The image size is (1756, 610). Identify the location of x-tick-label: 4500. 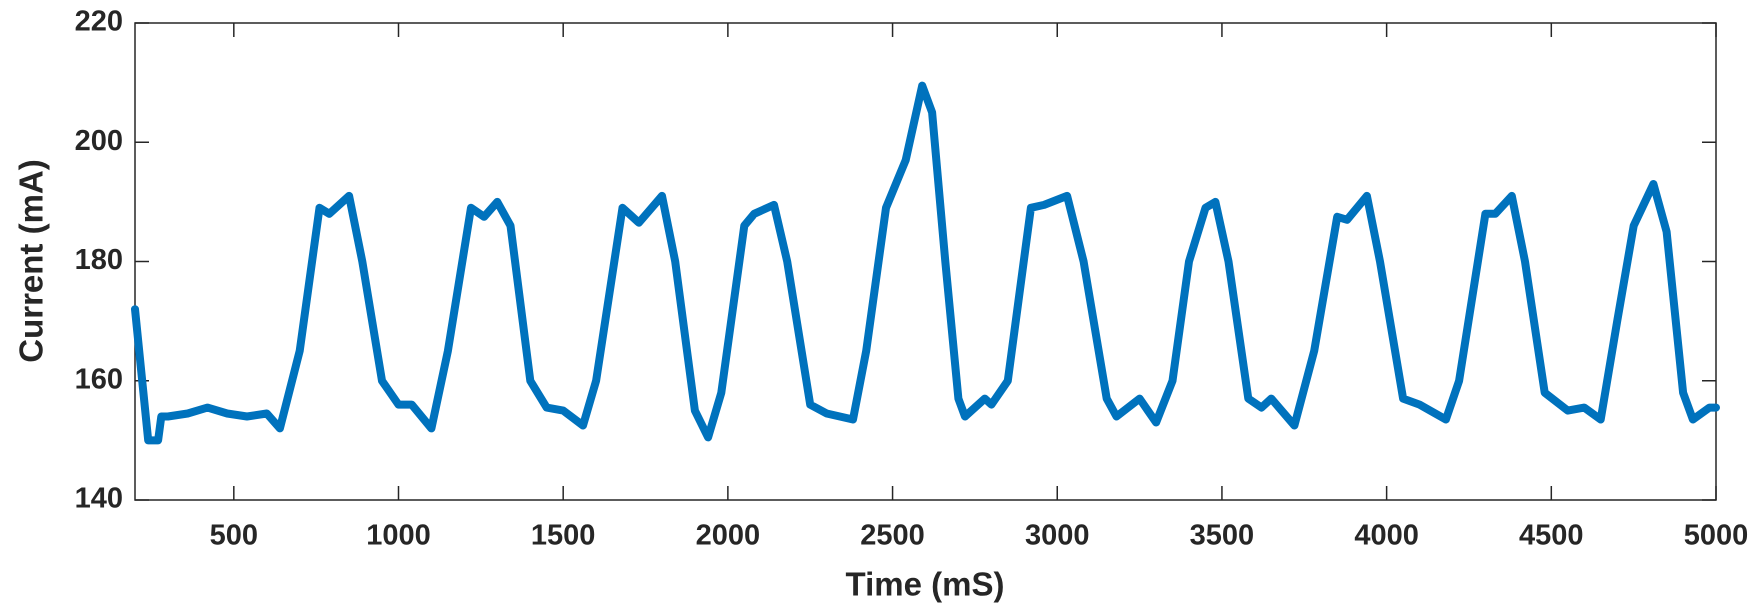
(1551, 536).